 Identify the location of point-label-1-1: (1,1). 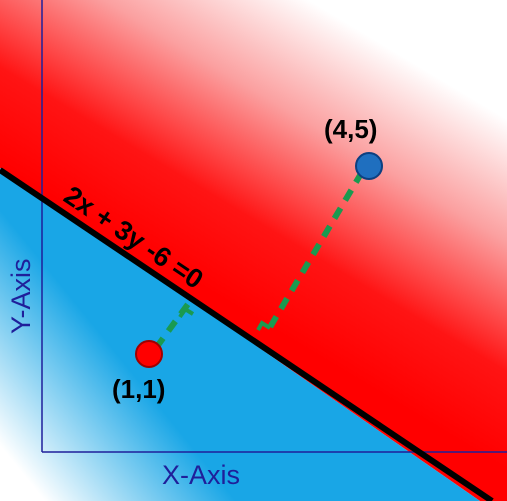
(138, 389).